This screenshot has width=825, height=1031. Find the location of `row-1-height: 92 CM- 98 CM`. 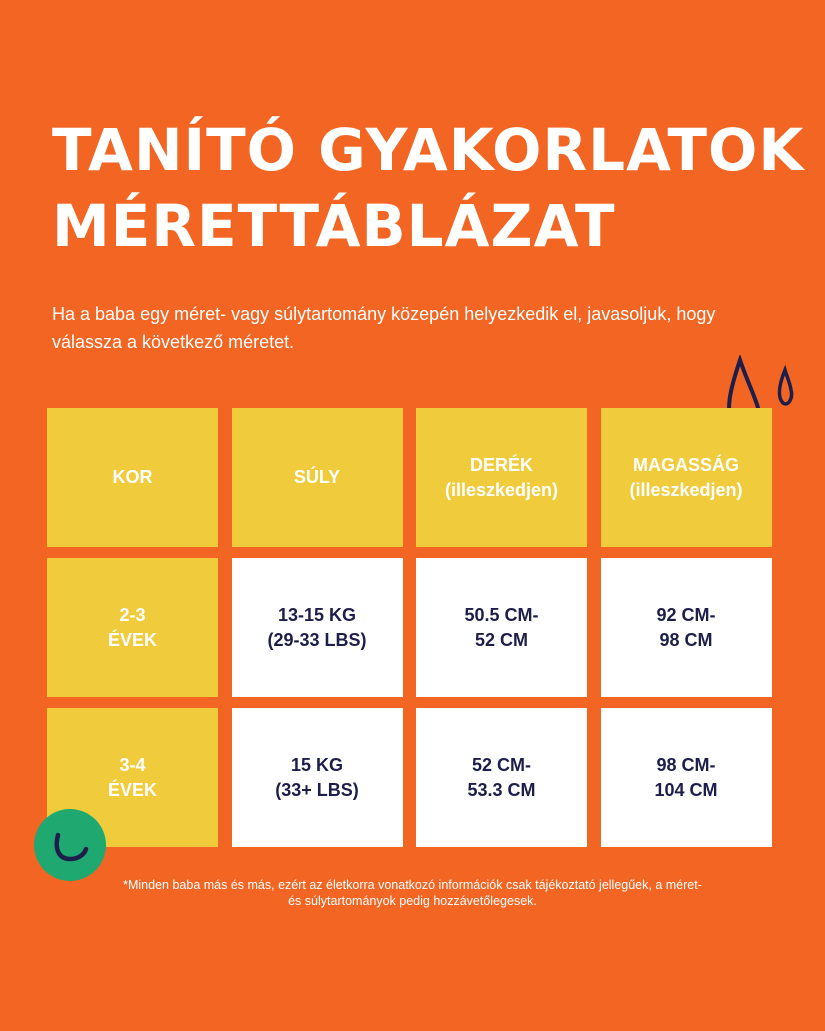

row-1-height: 92 CM- 98 CM is located at coordinates (686, 627).